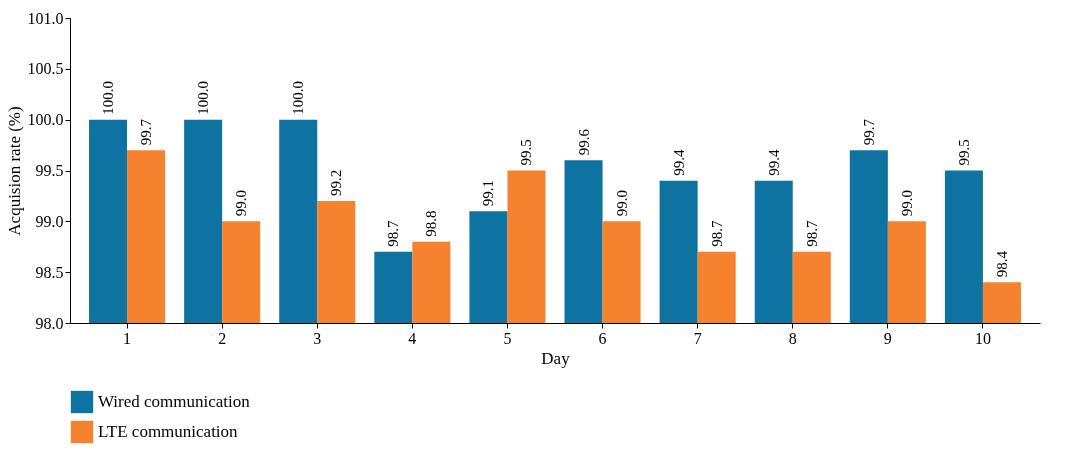  Describe the element at coordinates (792, 338) in the screenshot. I see `x-tick-label: 8` at that location.